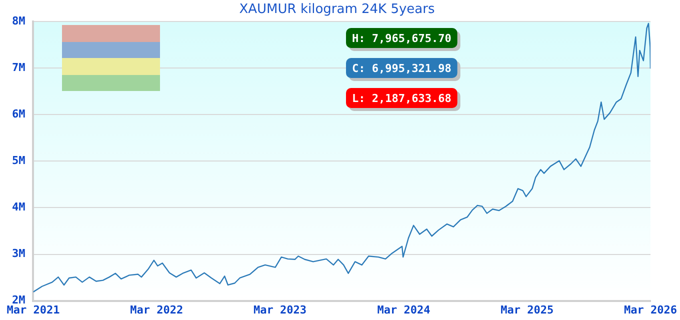 Image resolution: width=680 pixels, height=320 pixels. I want to click on x-tick-label: Mar 2023, so click(280, 309).